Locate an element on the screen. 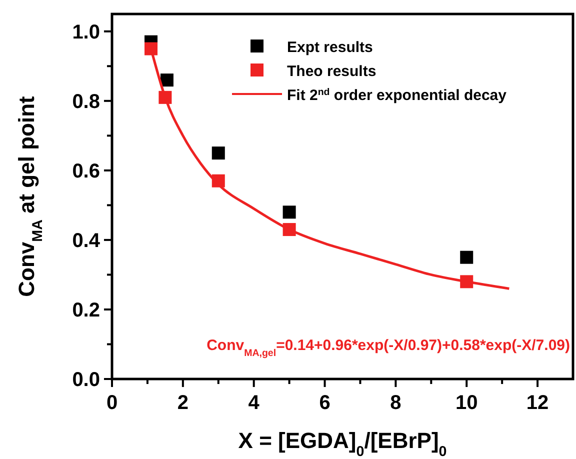  x-tick-label: 2 is located at coordinates (182, 403).